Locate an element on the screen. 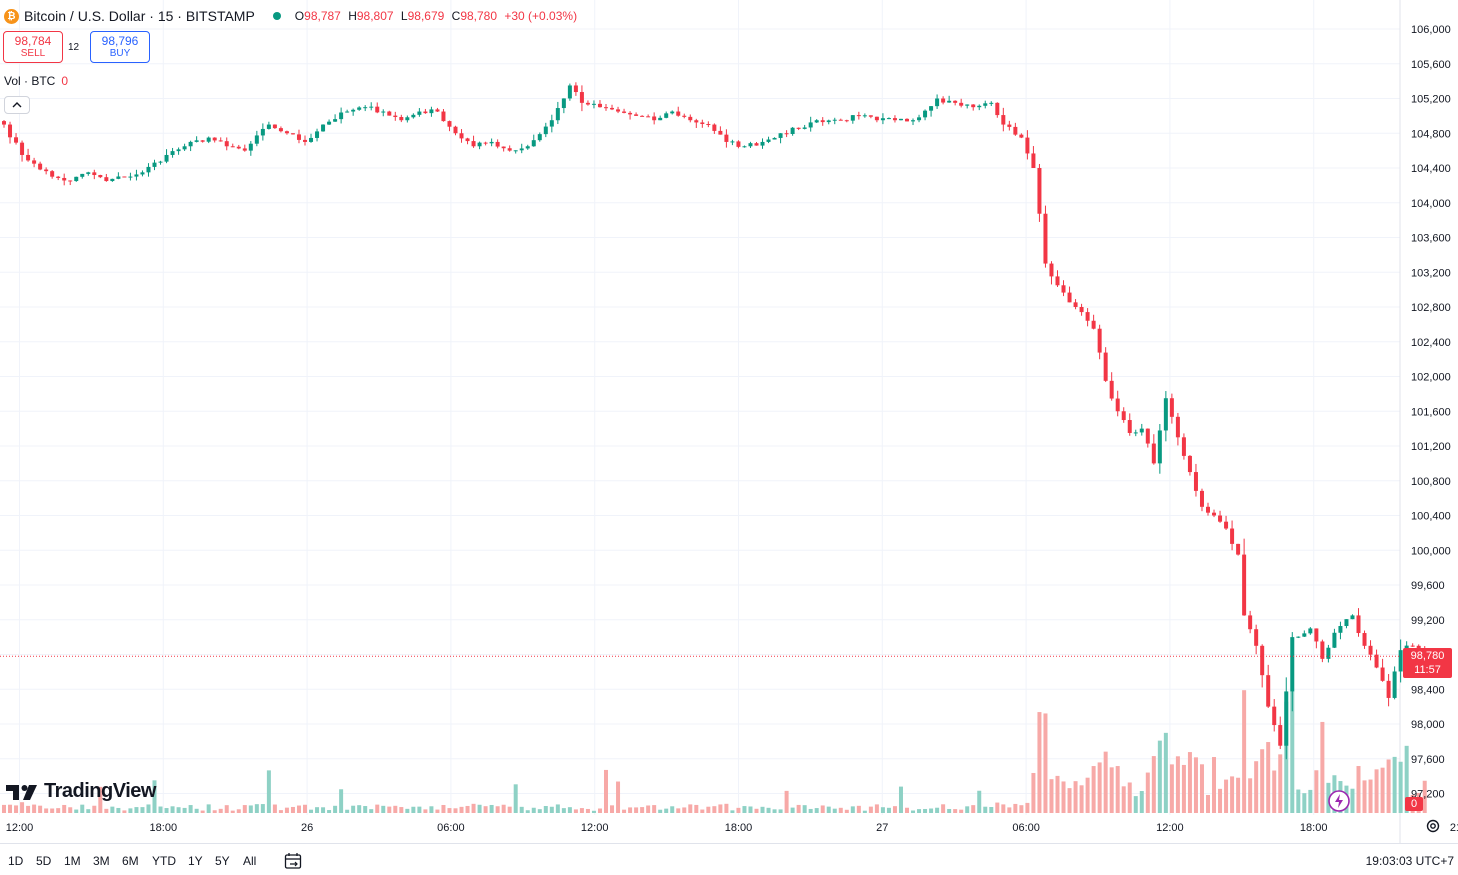  price-tick-label: 98,000 is located at coordinates (1428, 725).